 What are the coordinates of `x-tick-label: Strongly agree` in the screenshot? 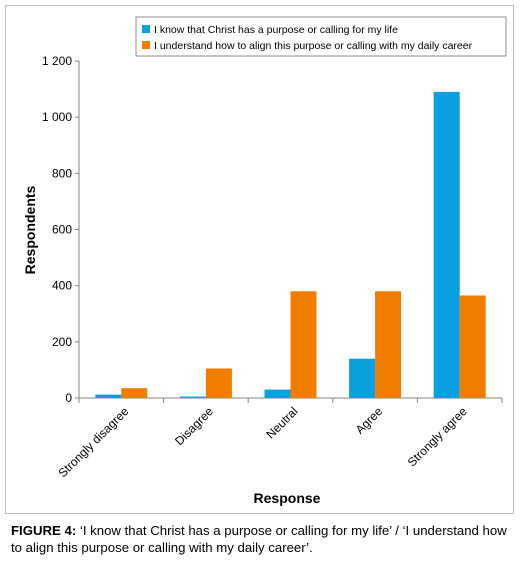 It's located at (437, 436).